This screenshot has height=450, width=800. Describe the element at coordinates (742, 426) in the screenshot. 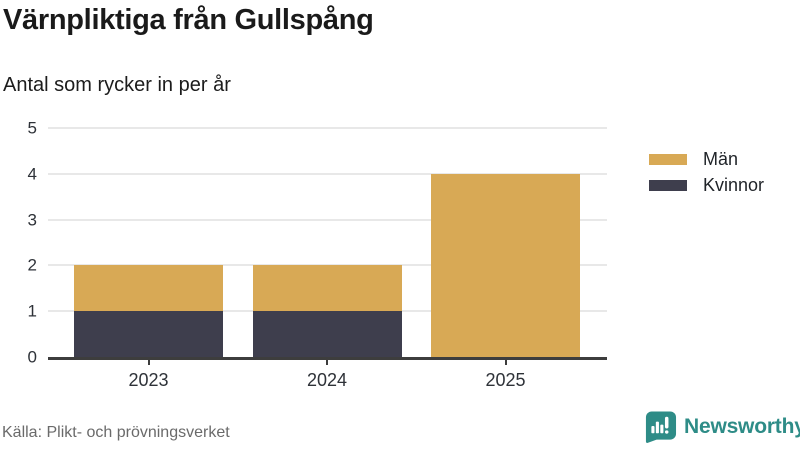

I see `newsworthy-wordmark: Newsworthy` at that location.